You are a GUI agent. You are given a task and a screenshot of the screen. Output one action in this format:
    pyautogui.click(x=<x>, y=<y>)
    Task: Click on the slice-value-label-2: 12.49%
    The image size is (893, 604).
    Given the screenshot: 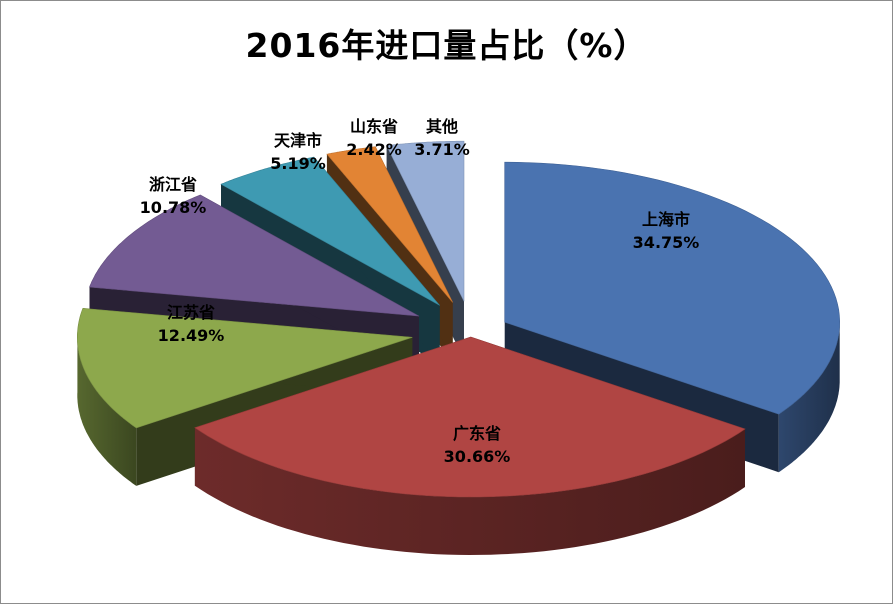 What is the action you would take?
    pyautogui.click(x=191, y=335)
    